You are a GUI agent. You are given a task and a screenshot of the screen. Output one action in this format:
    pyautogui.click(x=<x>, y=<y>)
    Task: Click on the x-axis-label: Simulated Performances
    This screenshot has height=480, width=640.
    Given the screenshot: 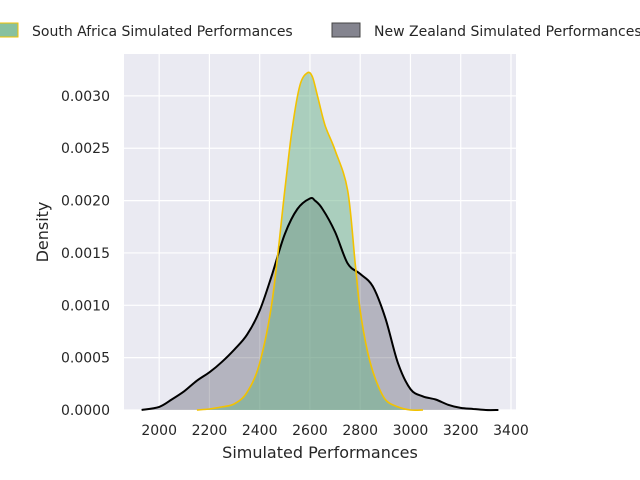 What is the action you would take?
    pyautogui.click(x=320, y=452)
    